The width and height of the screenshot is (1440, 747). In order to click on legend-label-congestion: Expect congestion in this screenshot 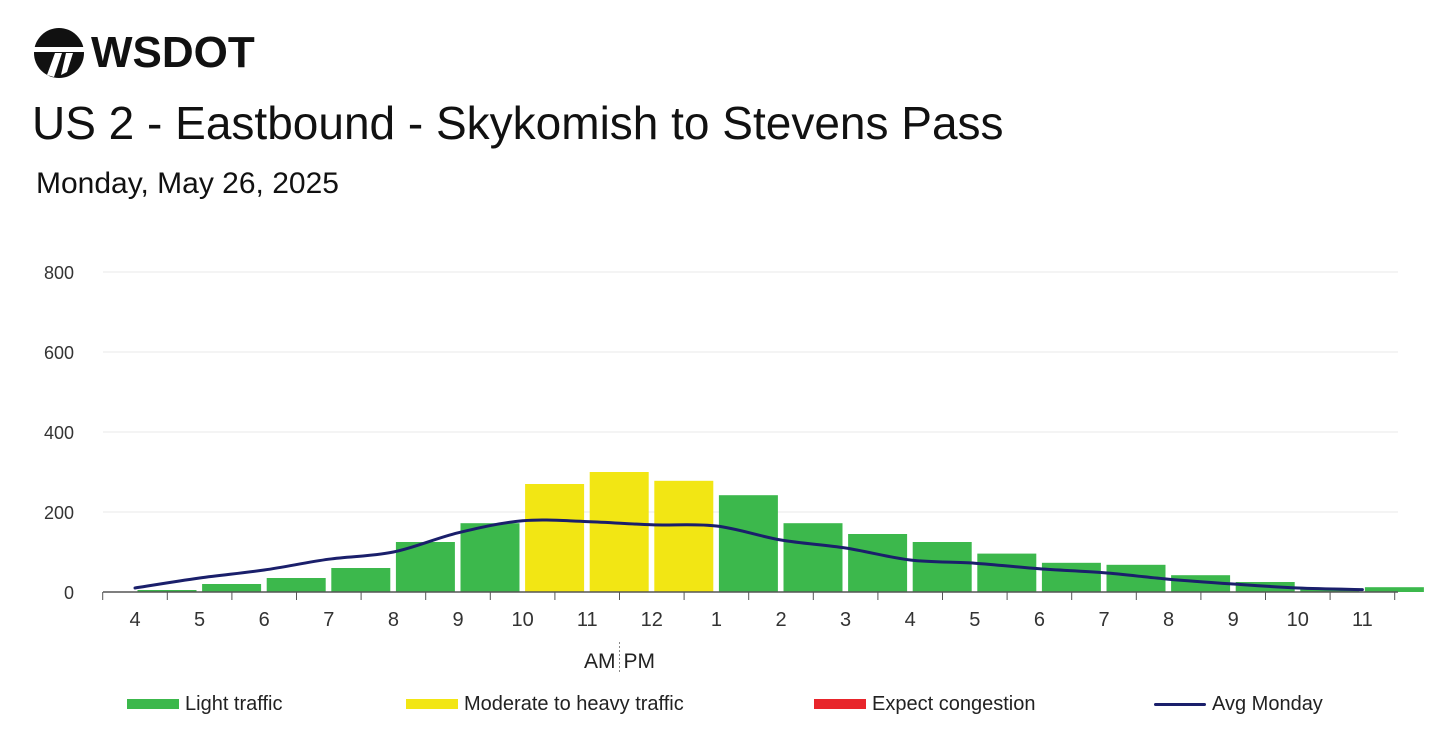, I will do `click(954, 703)`.